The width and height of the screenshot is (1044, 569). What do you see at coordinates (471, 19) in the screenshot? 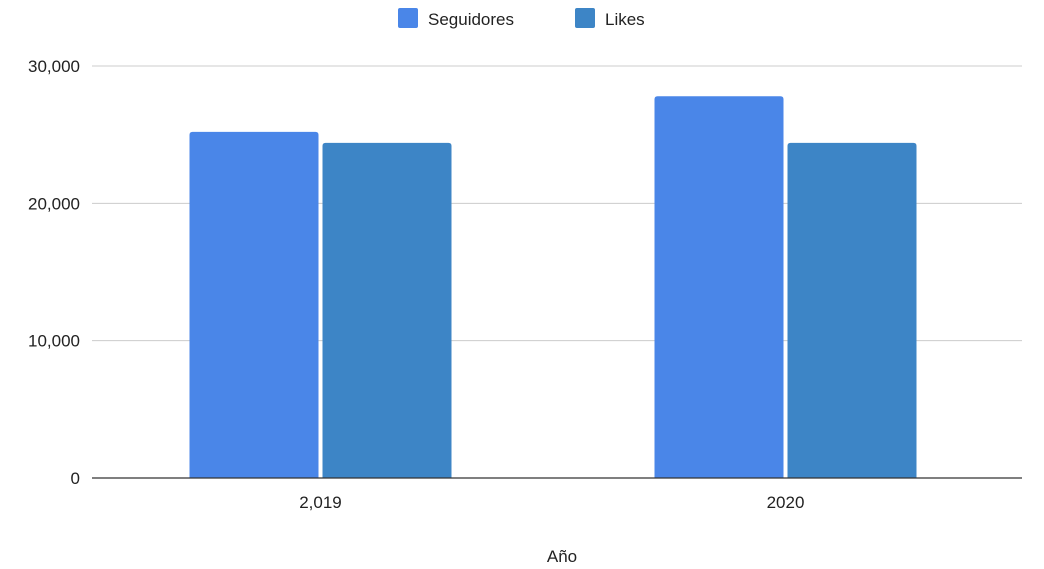
I see `legend-label: Seguidores` at bounding box center [471, 19].